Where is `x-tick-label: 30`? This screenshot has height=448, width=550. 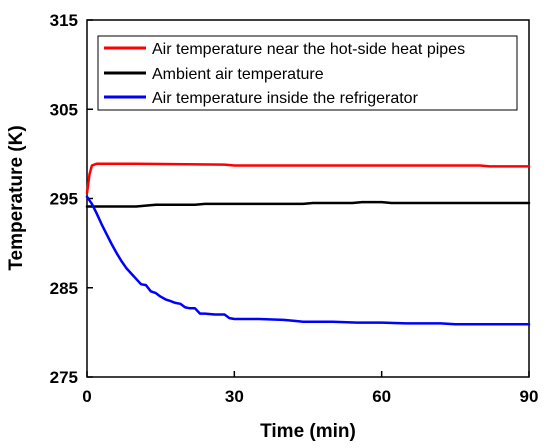 x-tick-label: 30 is located at coordinates (234, 396).